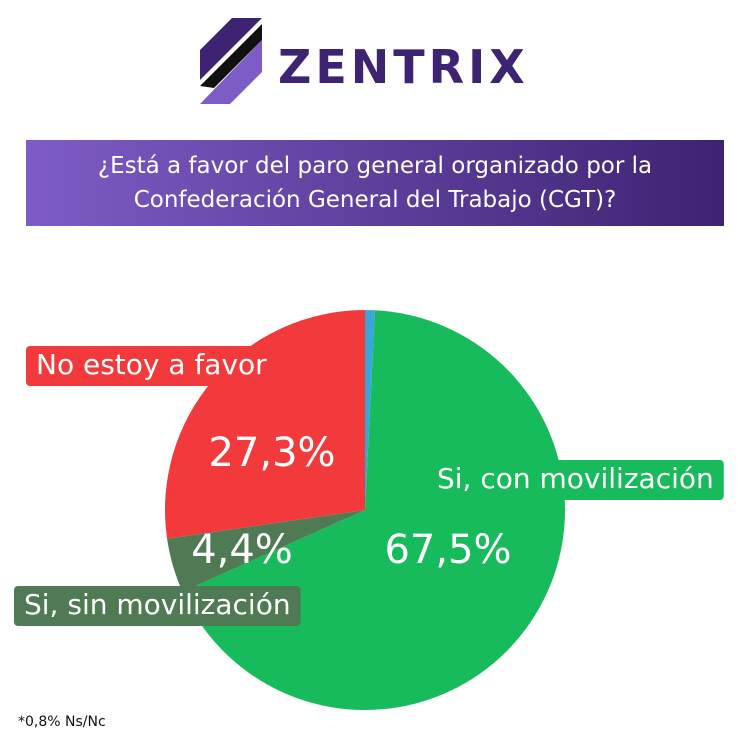 This screenshot has width=750, height=750. I want to click on category-label: Si, con movilización, so click(575, 478).